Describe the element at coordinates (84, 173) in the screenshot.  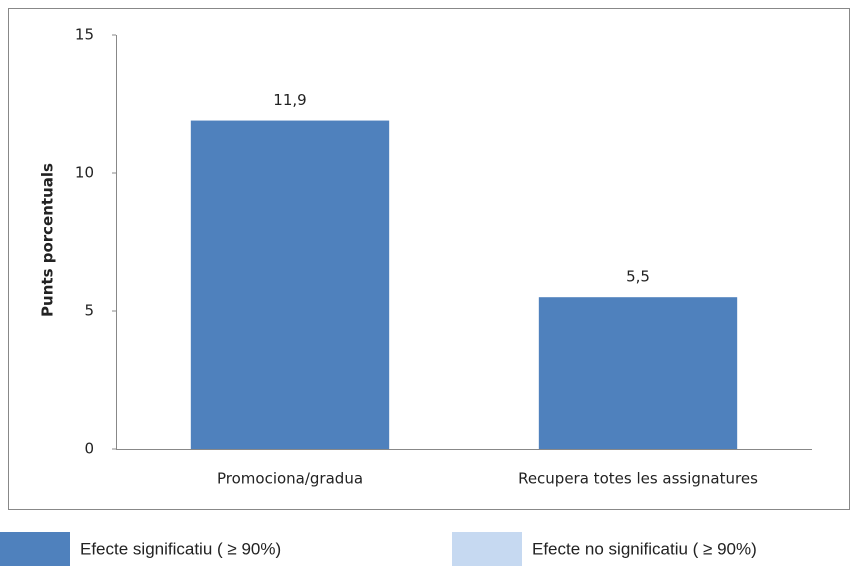
I see `y-tick-label: 10` at that location.